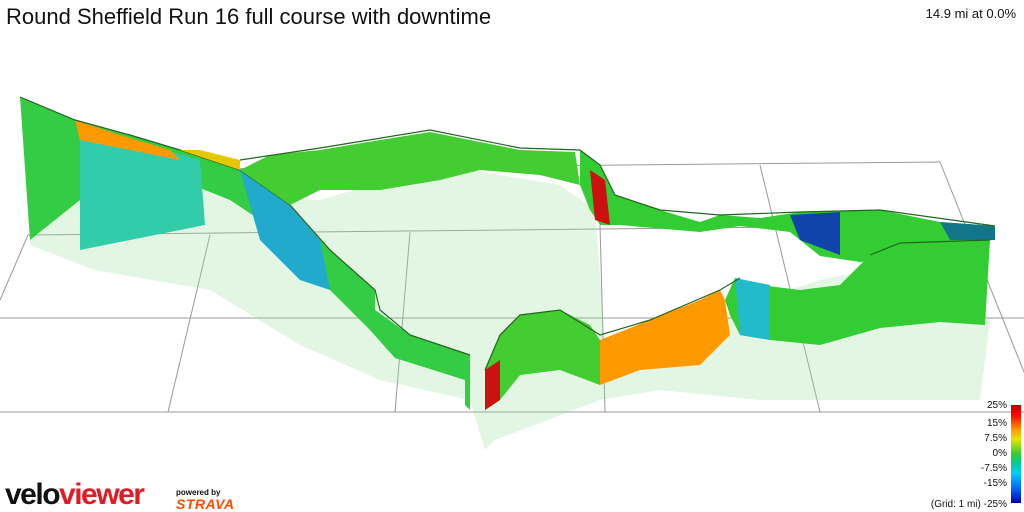 This screenshot has height=512, width=1024. I want to click on strava-logo: STRAVA, so click(205, 504).